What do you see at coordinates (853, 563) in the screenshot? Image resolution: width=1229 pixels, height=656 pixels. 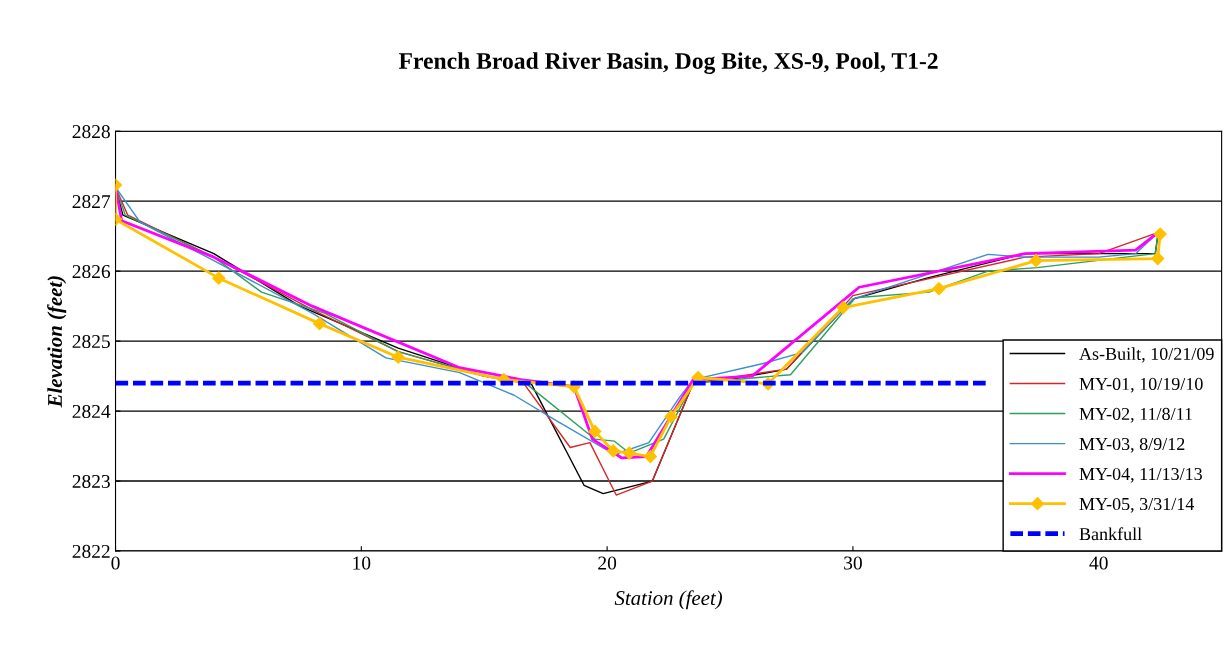 I see `x-tick-label: 30` at bounding box center [853, 563].